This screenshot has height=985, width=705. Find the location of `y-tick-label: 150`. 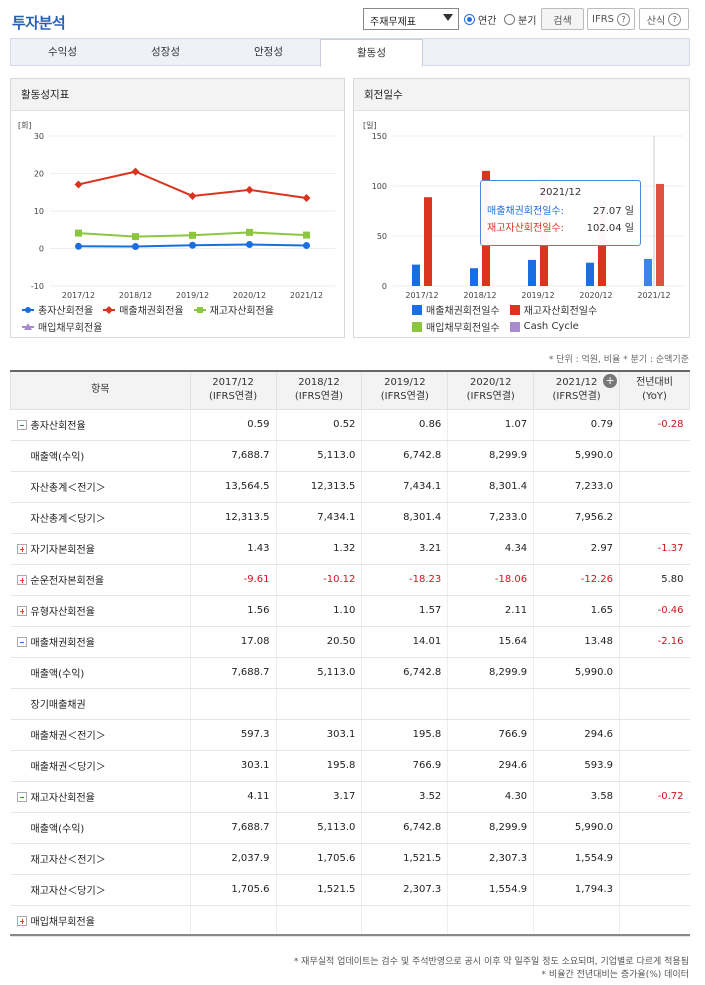

y-tick-label: 150 is located at coordinates (379, 136).